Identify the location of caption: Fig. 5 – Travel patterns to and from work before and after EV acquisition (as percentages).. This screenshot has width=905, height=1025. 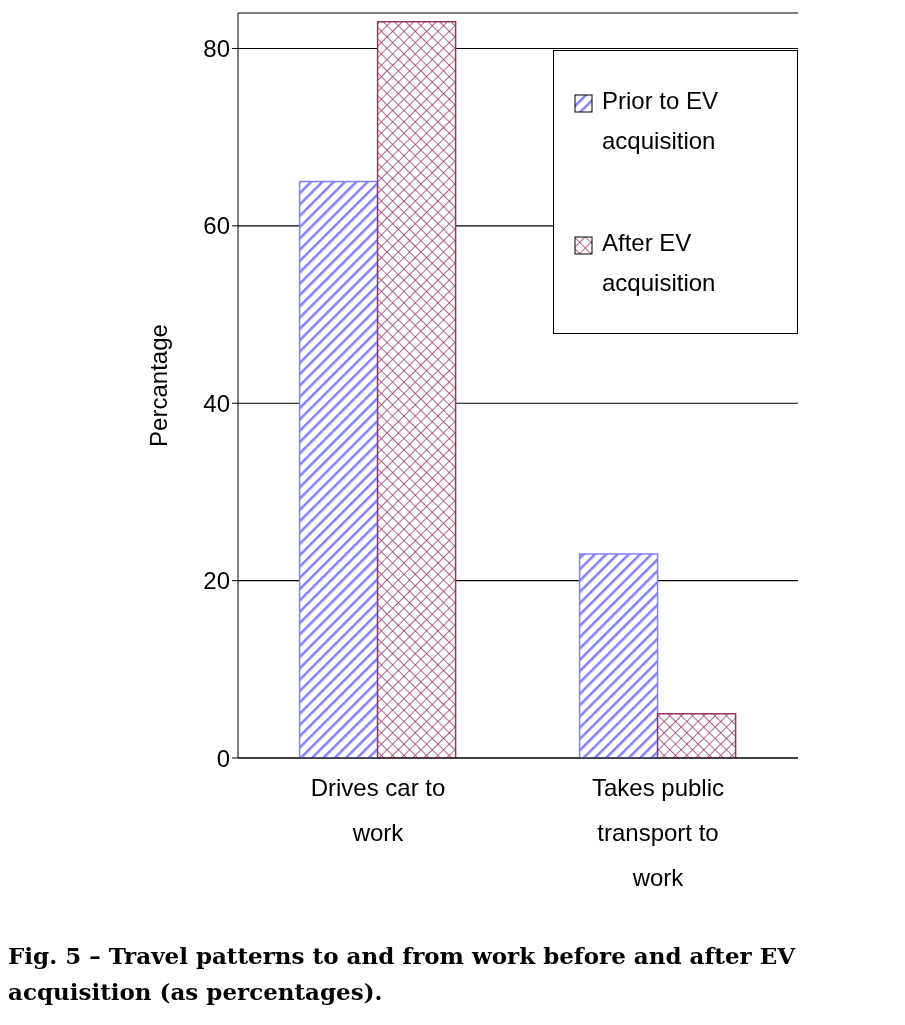
(402, 974).